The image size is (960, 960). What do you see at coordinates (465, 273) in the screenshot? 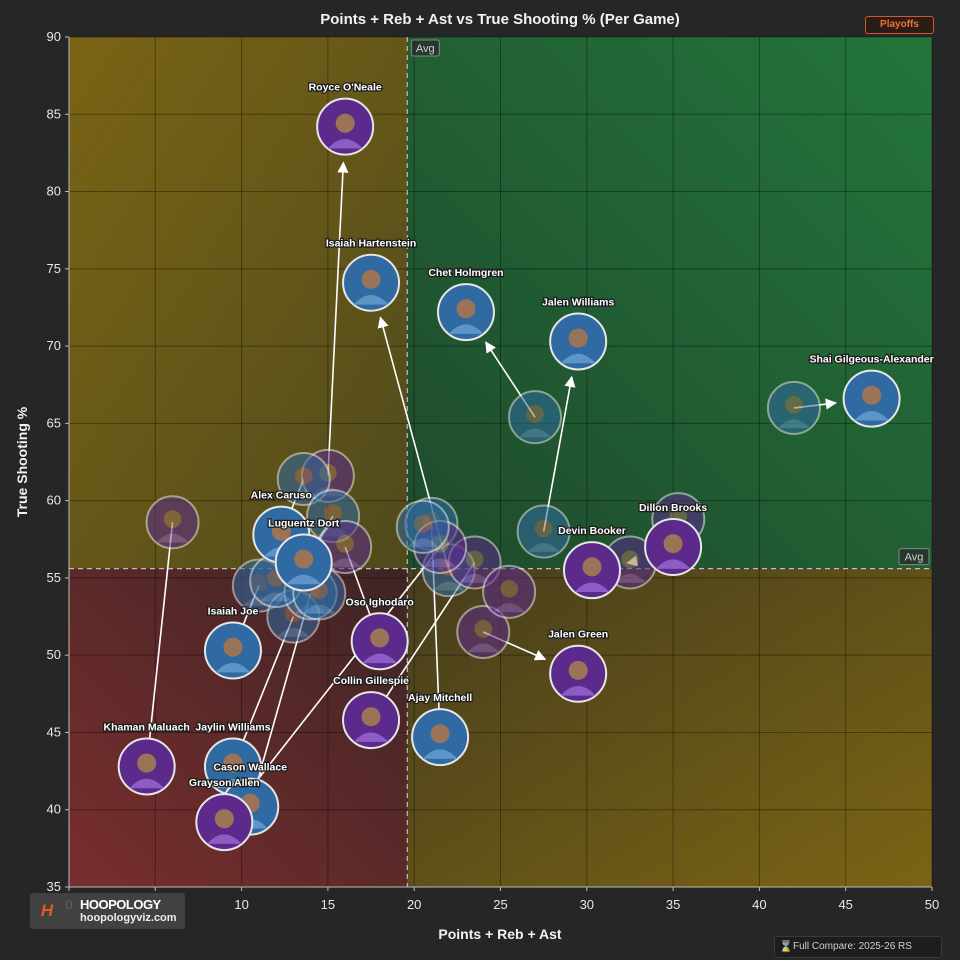
I see `player-label: Chet Holmgren` at bounding box center [465, 273].